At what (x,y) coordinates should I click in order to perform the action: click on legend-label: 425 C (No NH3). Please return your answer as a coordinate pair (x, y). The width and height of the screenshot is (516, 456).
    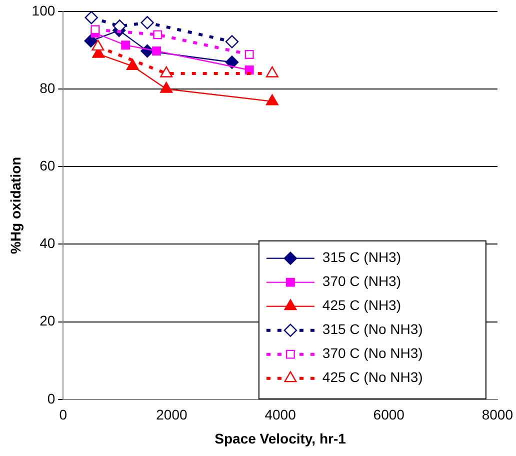
    Looking at the image, I should click on (372, 377).